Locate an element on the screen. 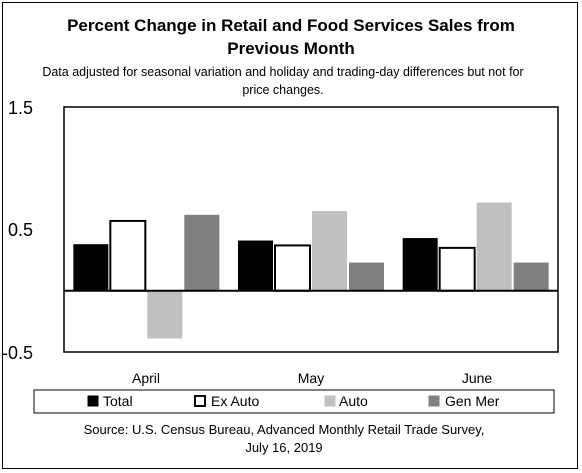 The width and height of the screenshot is (582, 473). bar-april-gen-mer is located at coordinates (202, 252).